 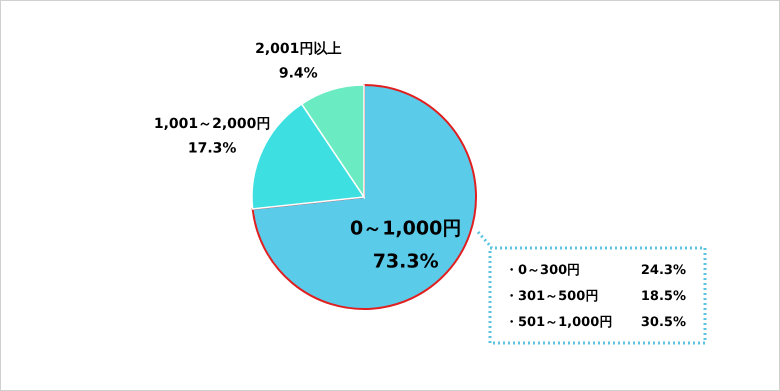 What do you see at coordinates (212, 124) in the screenshot?
I see `slice-label: 1,001～2,000円` at bounding box center [212, 124].